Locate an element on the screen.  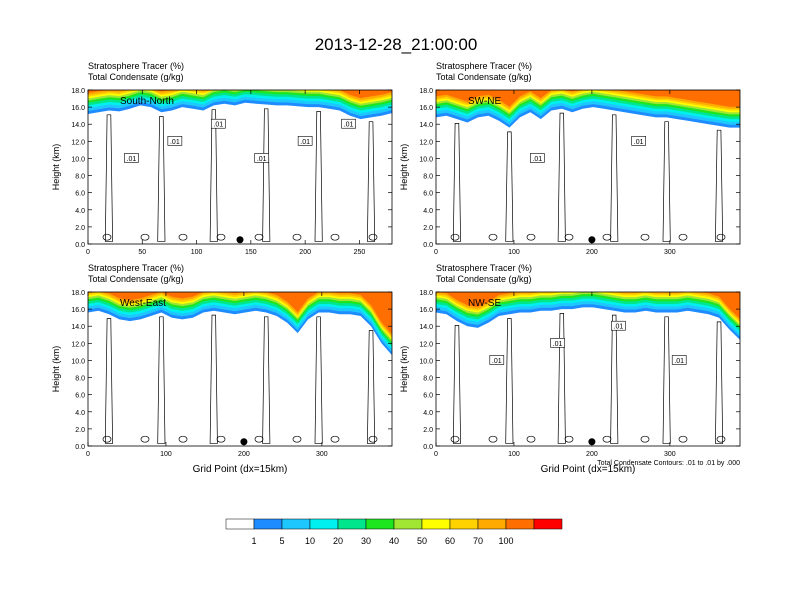
x-tick-label: 200 is located at coordinates (592, 252).